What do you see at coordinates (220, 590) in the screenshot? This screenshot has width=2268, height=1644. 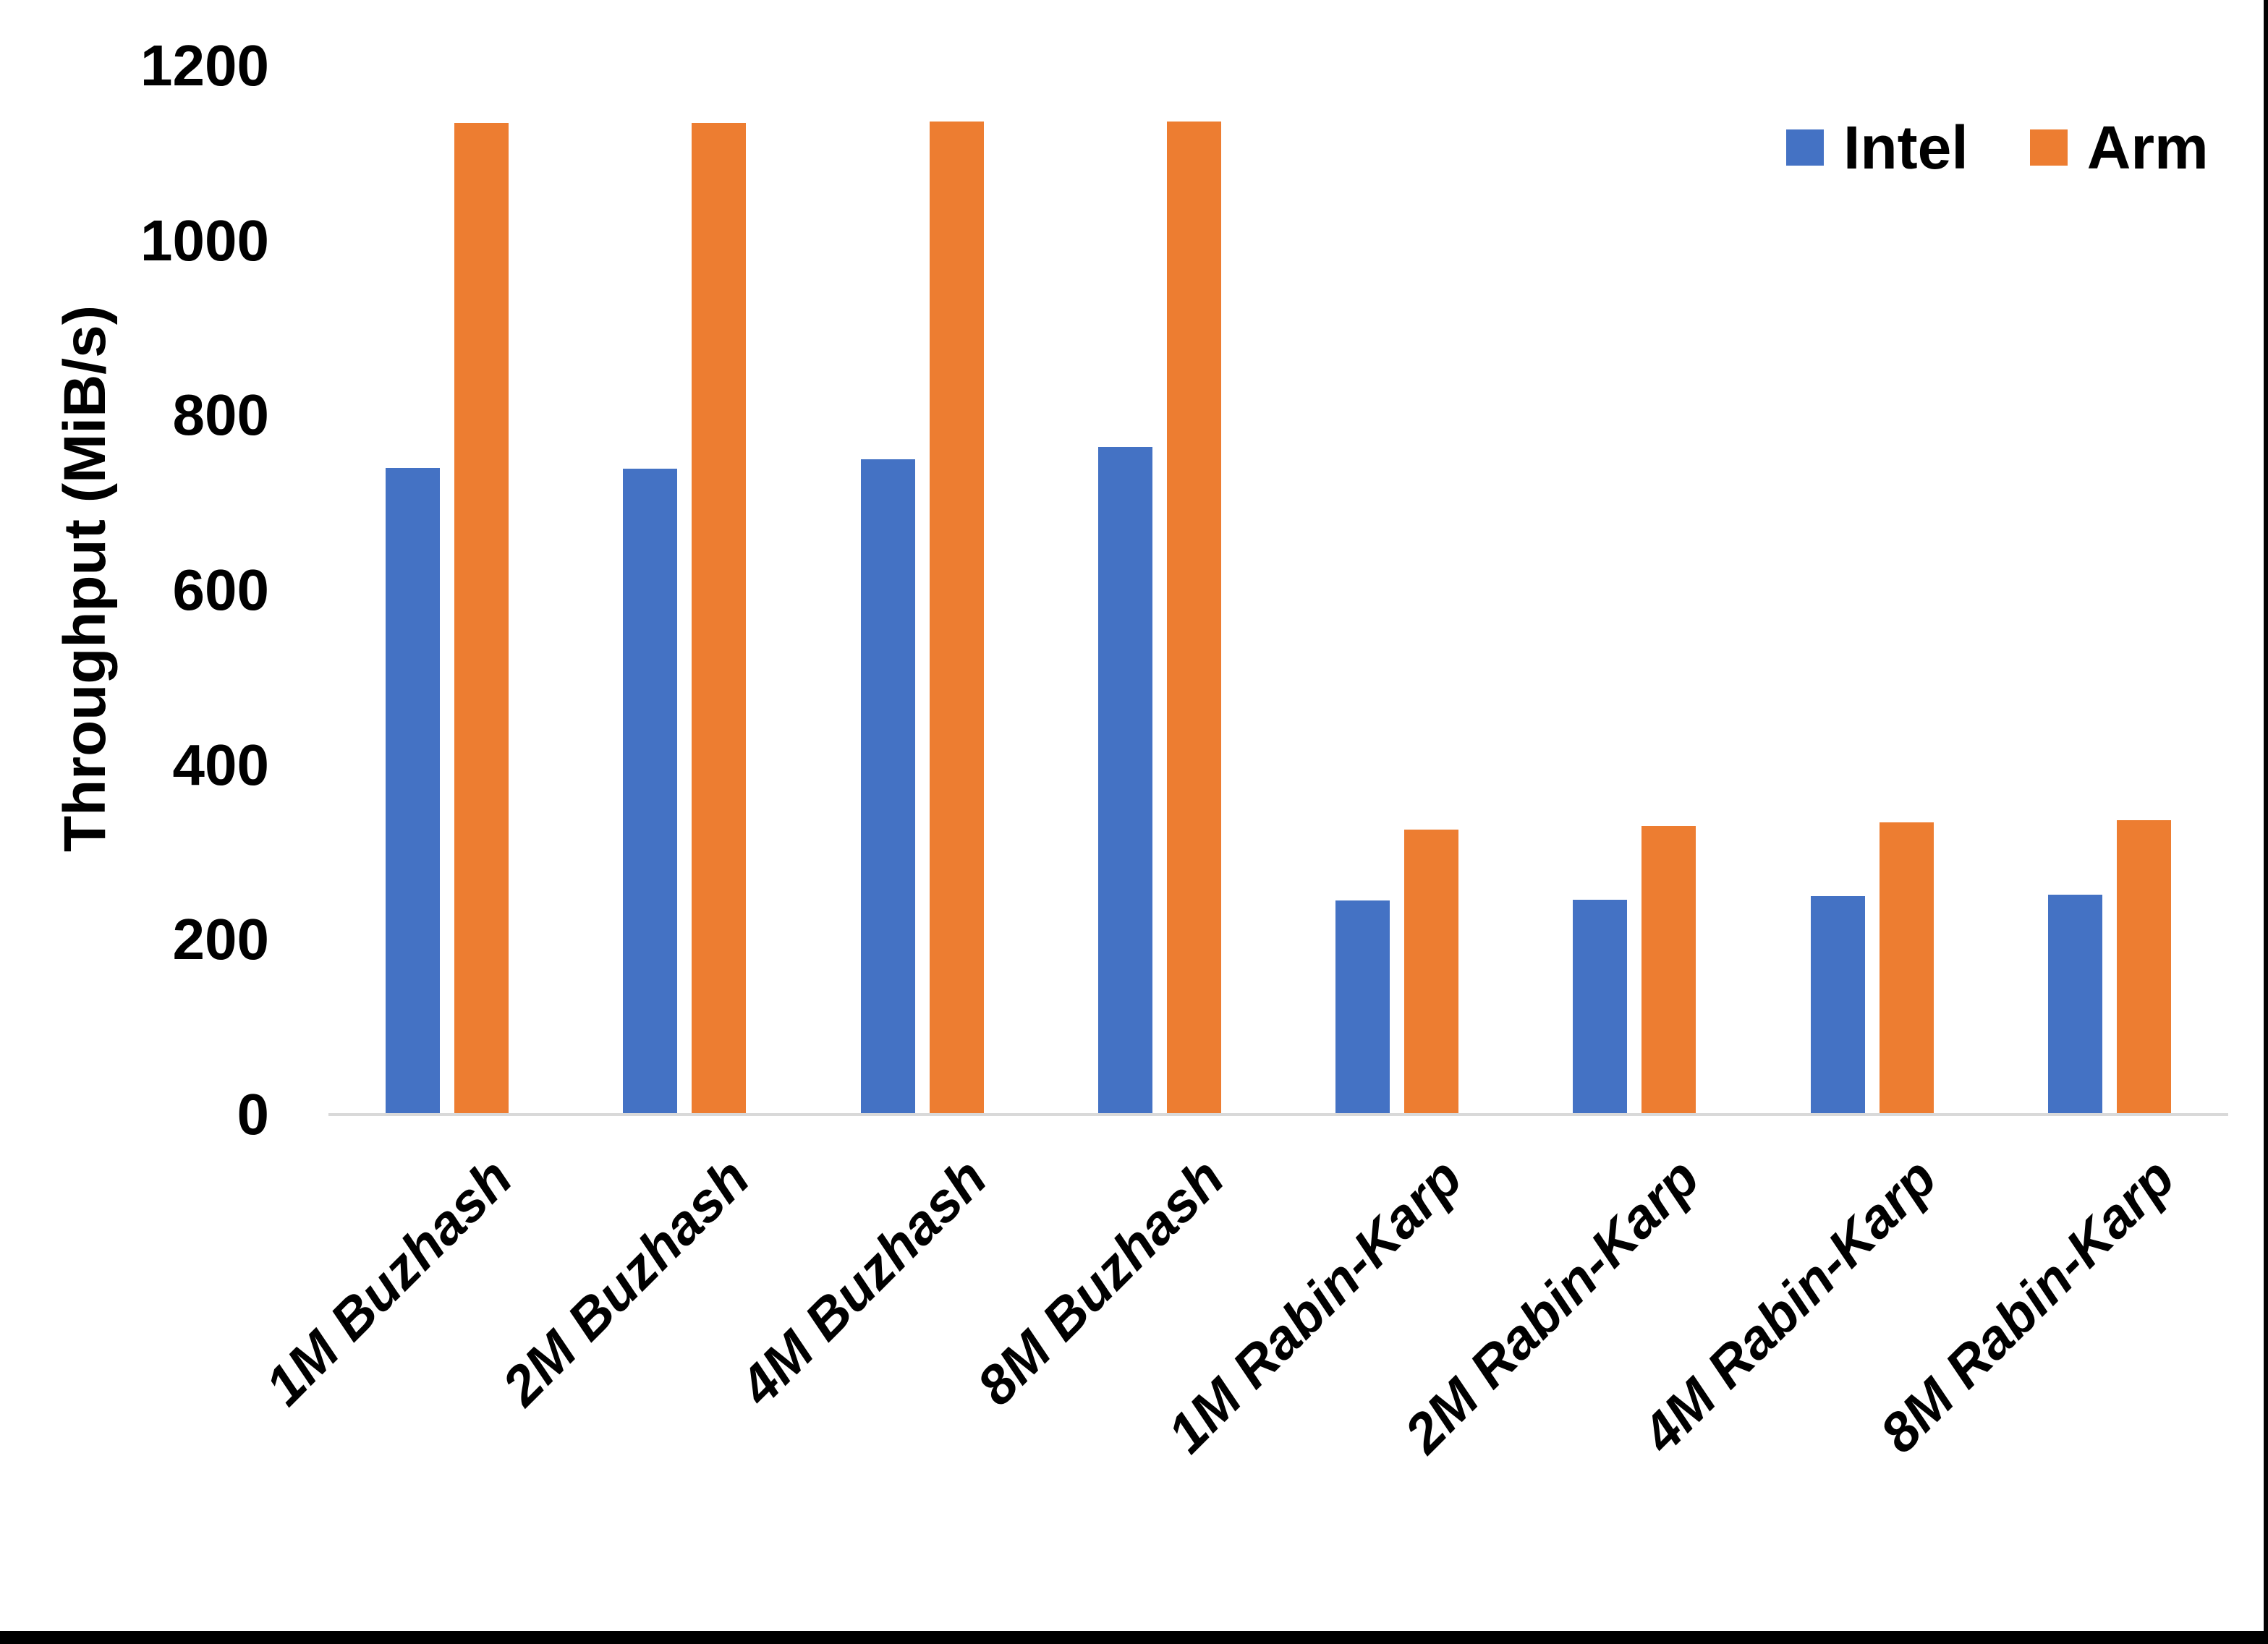 I see `y-axis-tick-label: 600` at bounding box center [220, 590].